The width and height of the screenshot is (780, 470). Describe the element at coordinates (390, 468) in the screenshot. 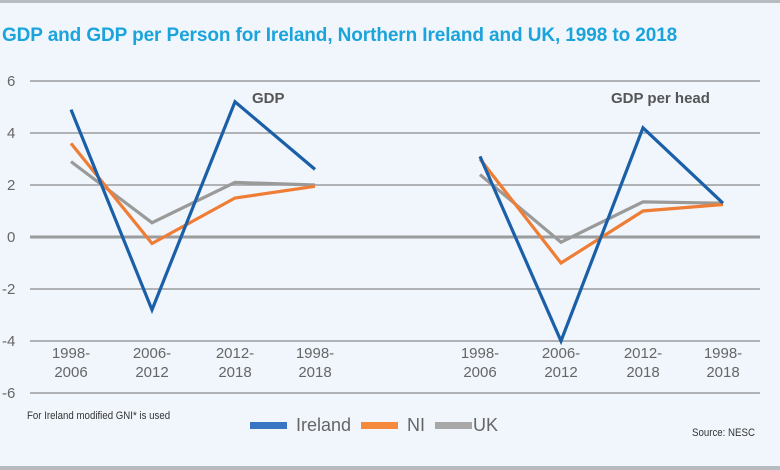

I see `bottom-border` at that location.